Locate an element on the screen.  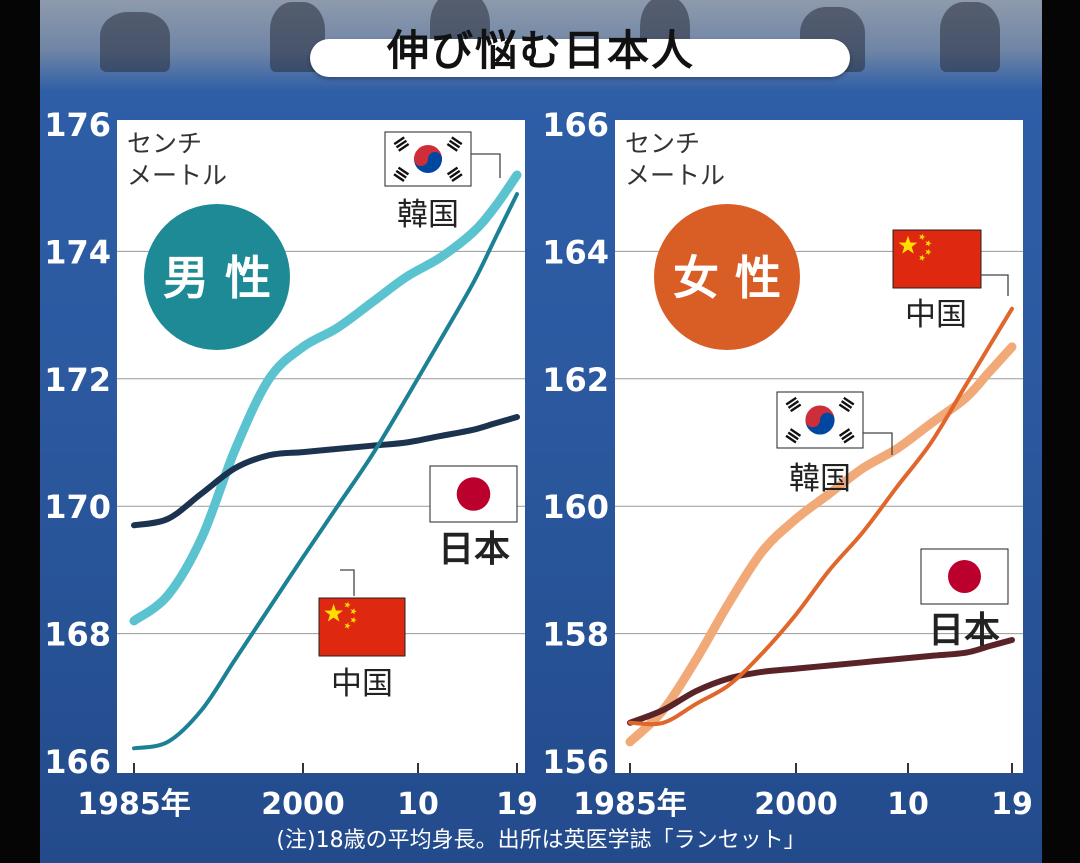
y-tick-label: 158 is located at coordinates (575, 635).